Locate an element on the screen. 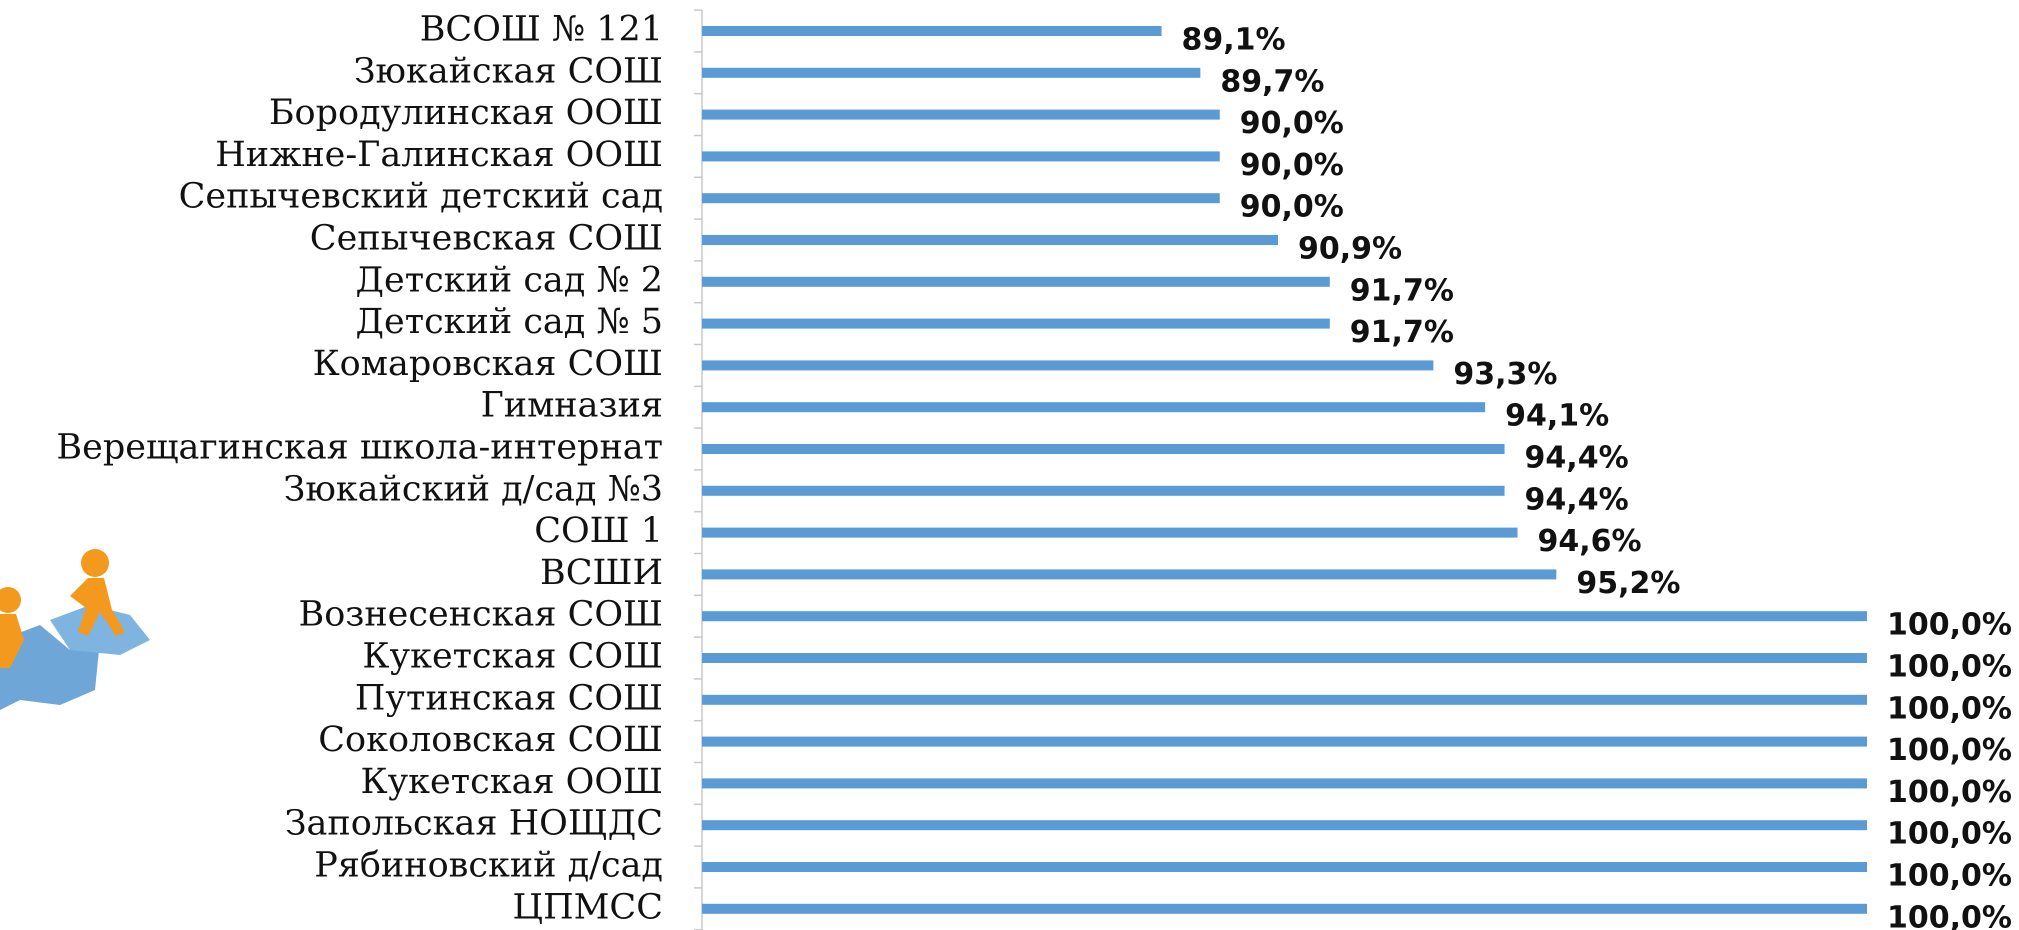 This screenshot has height=930, width=2019. category-label: Кукетская ООШ is located at coordinates (511, 782).